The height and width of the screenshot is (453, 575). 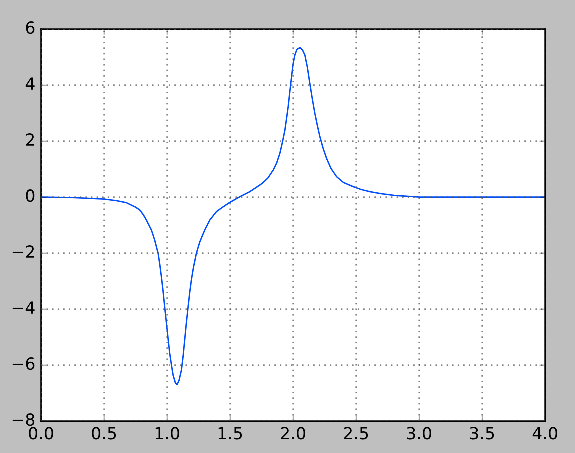 What do you see at coordinates (23, 308) in the screenshot?
I see `y-tick-label: −4` at bounding box center [23, 308].